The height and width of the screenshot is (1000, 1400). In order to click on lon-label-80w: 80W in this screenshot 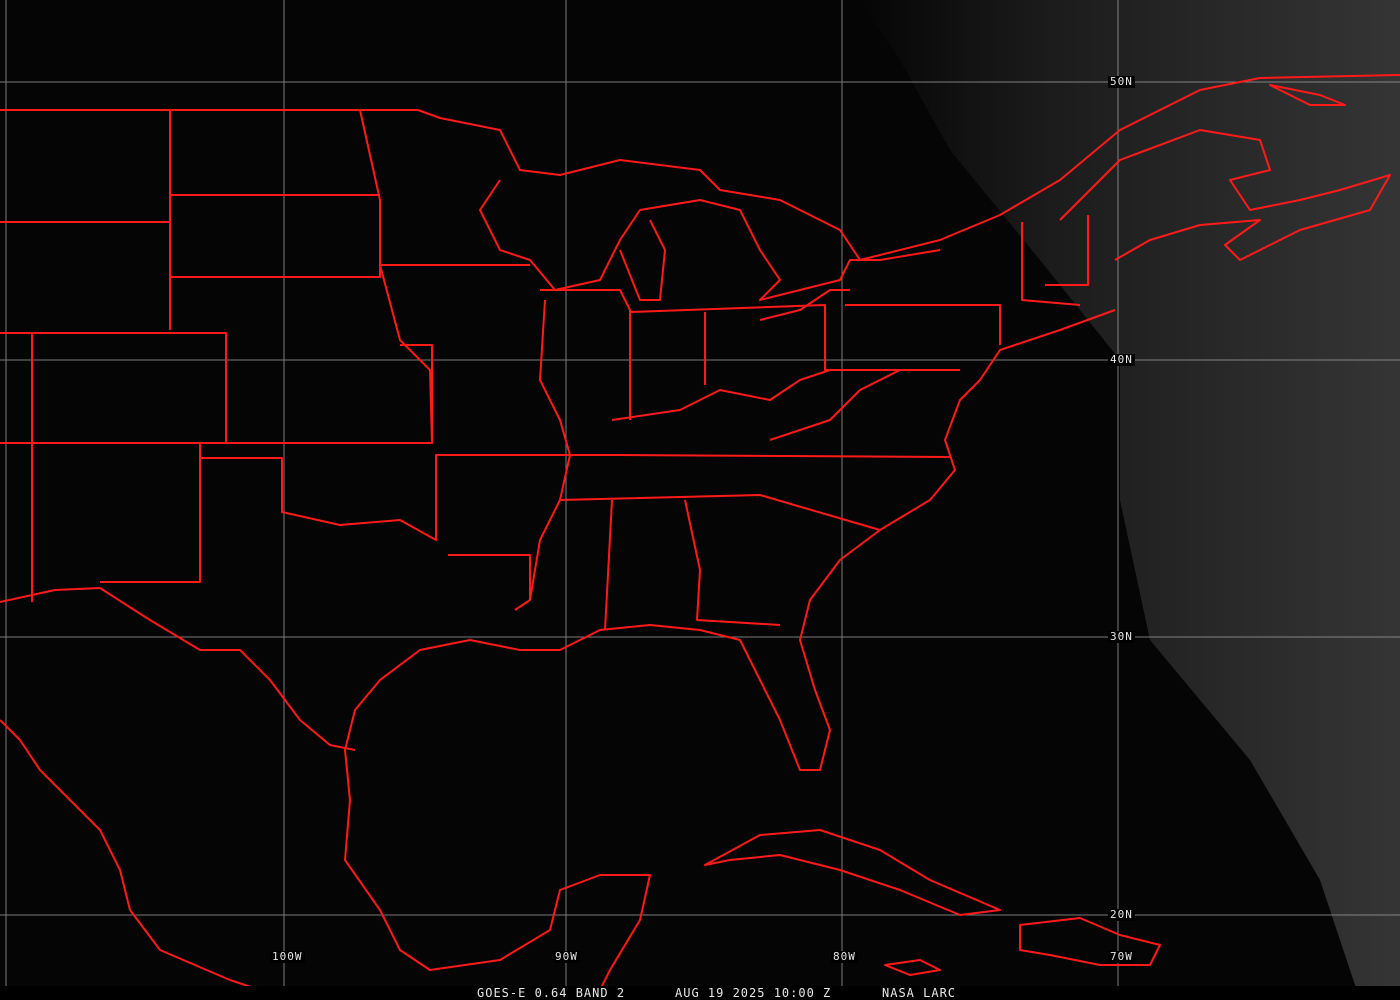, I will do `click(844, 956)`.